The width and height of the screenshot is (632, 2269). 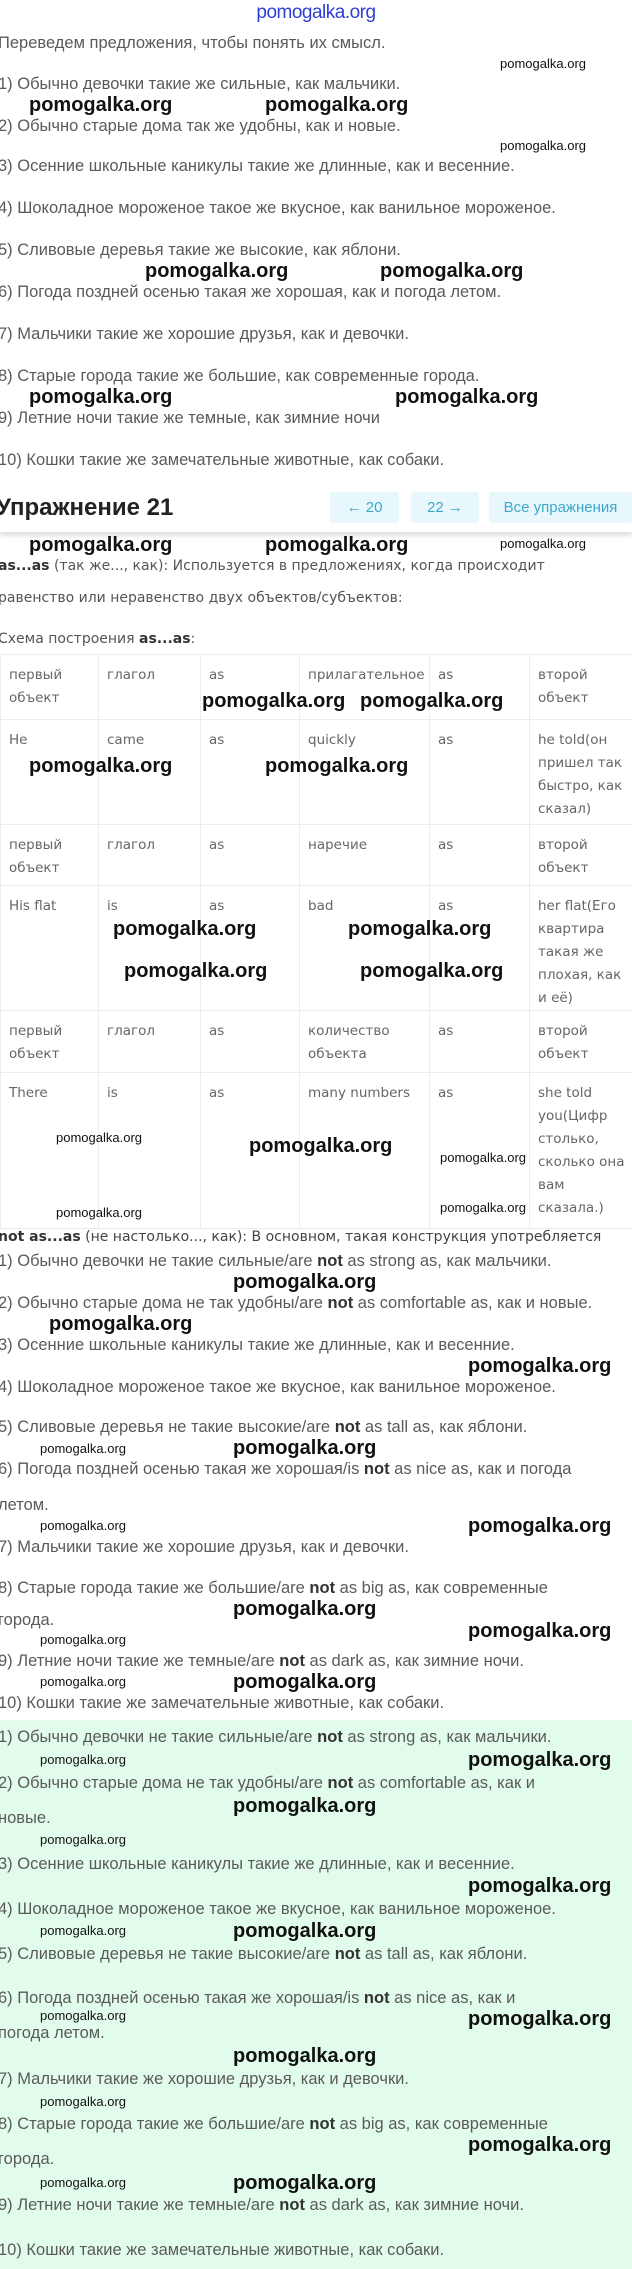 What do you see at coordinates (316, 12) in the screenshot?
I see `watermark-logo: pomogalka.org` at bounding box center [316, 12].